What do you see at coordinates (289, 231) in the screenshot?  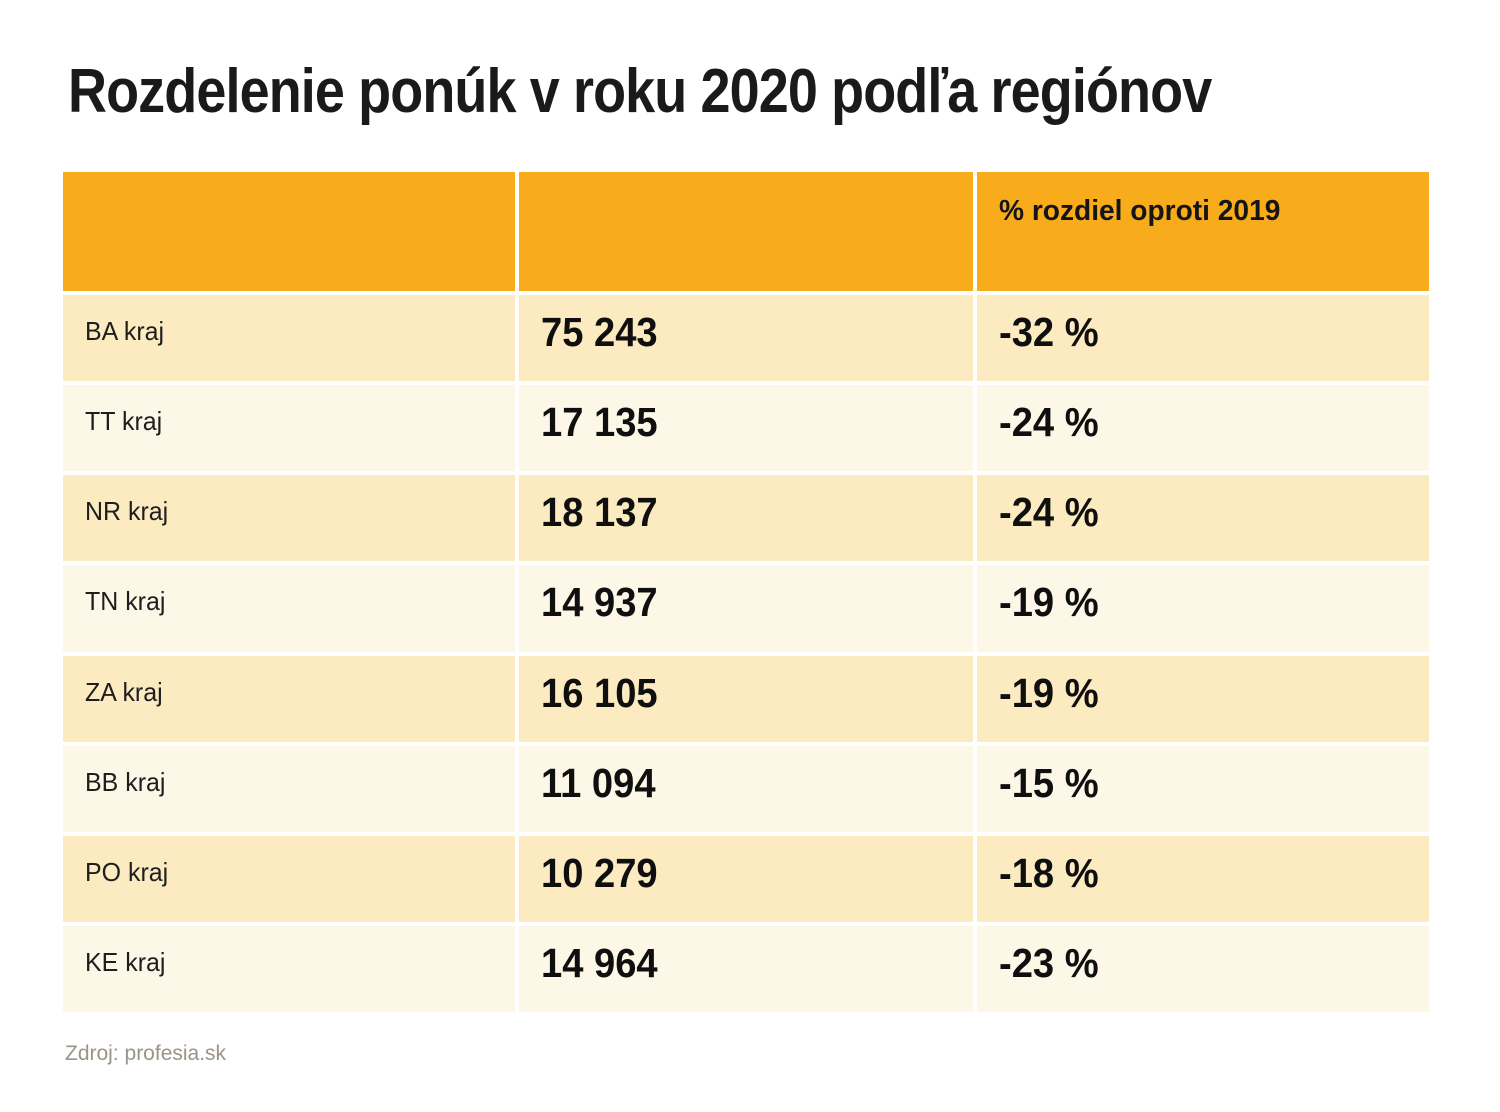 I see `header-cell-region` at bounding box center [289, 231].